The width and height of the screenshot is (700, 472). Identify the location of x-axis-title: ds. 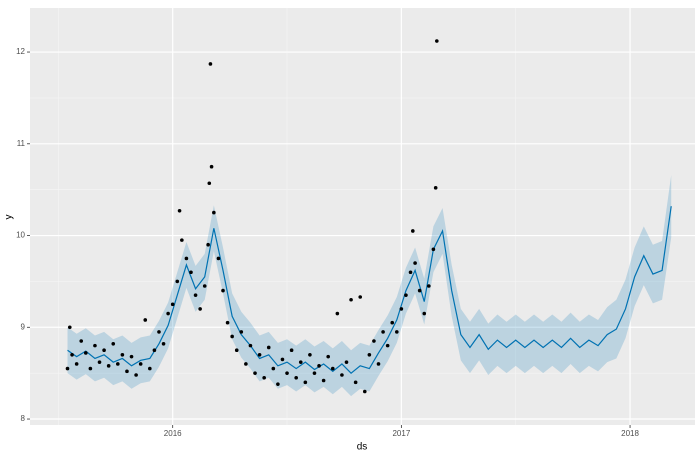
(362, 447).